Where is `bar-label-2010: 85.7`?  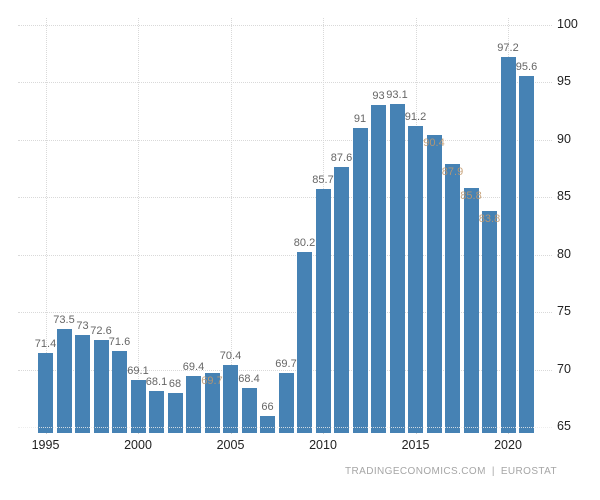 bar-label-2010: 85.7 is located at coordinates (323, 180).